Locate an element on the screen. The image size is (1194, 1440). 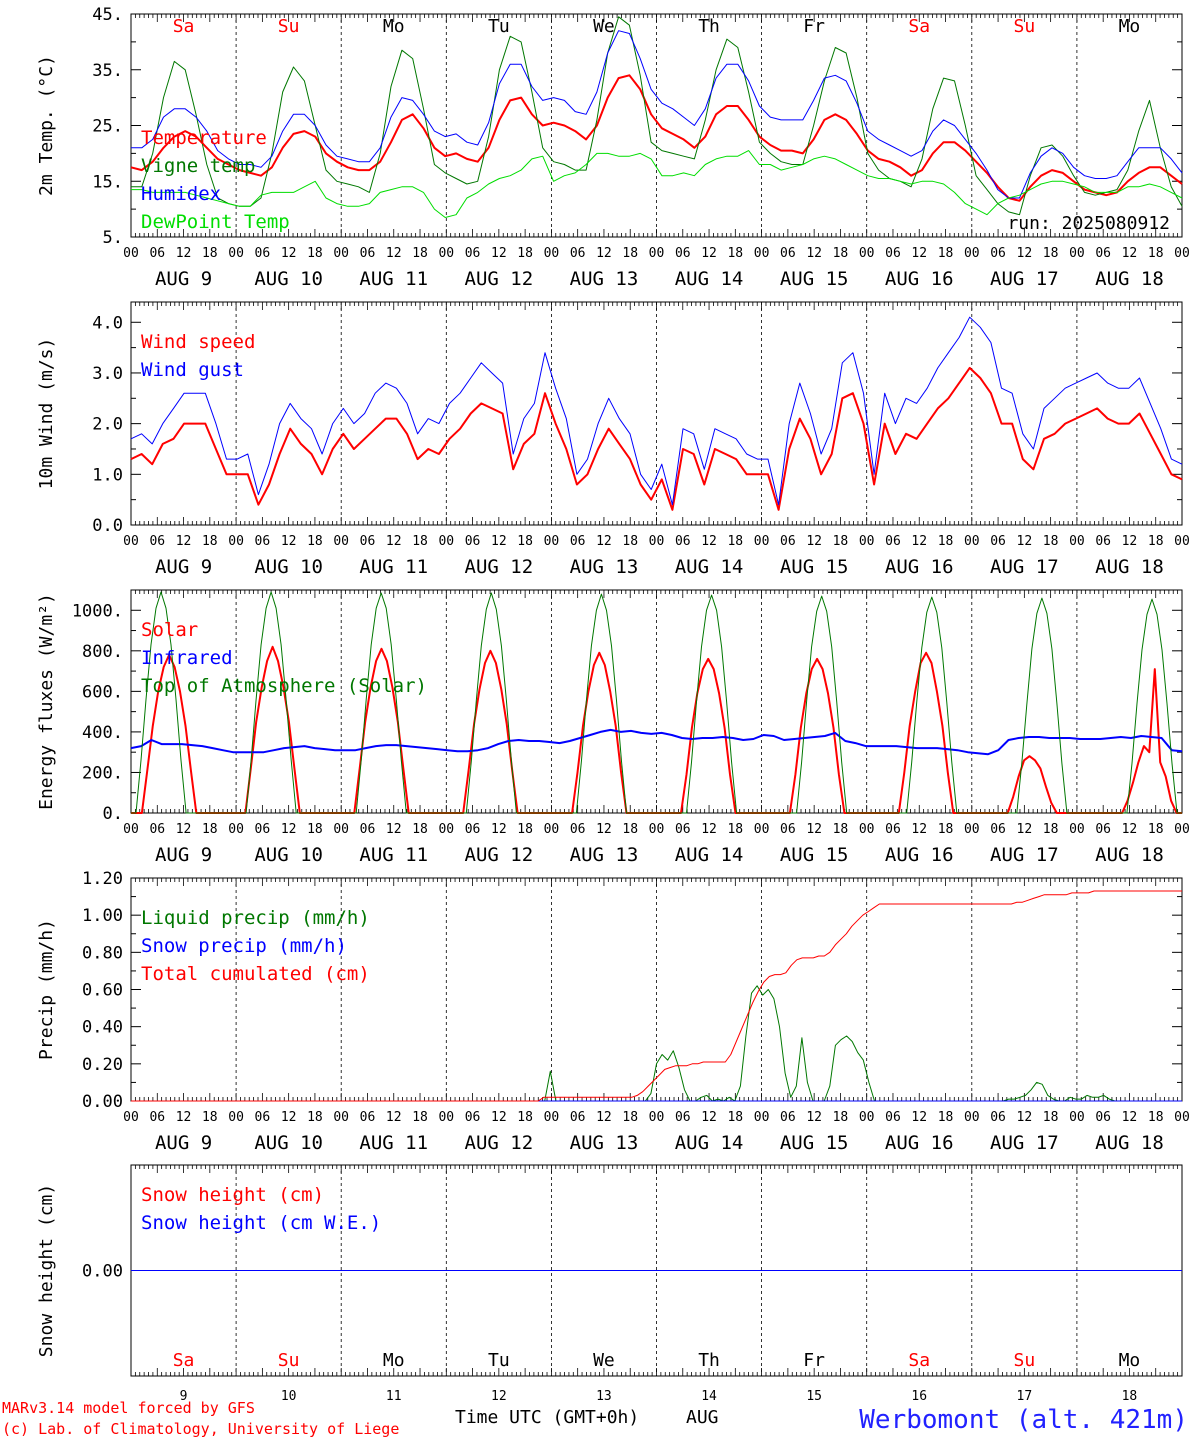
legend-entry: Vigne temp is located at coordinates (198, 166).